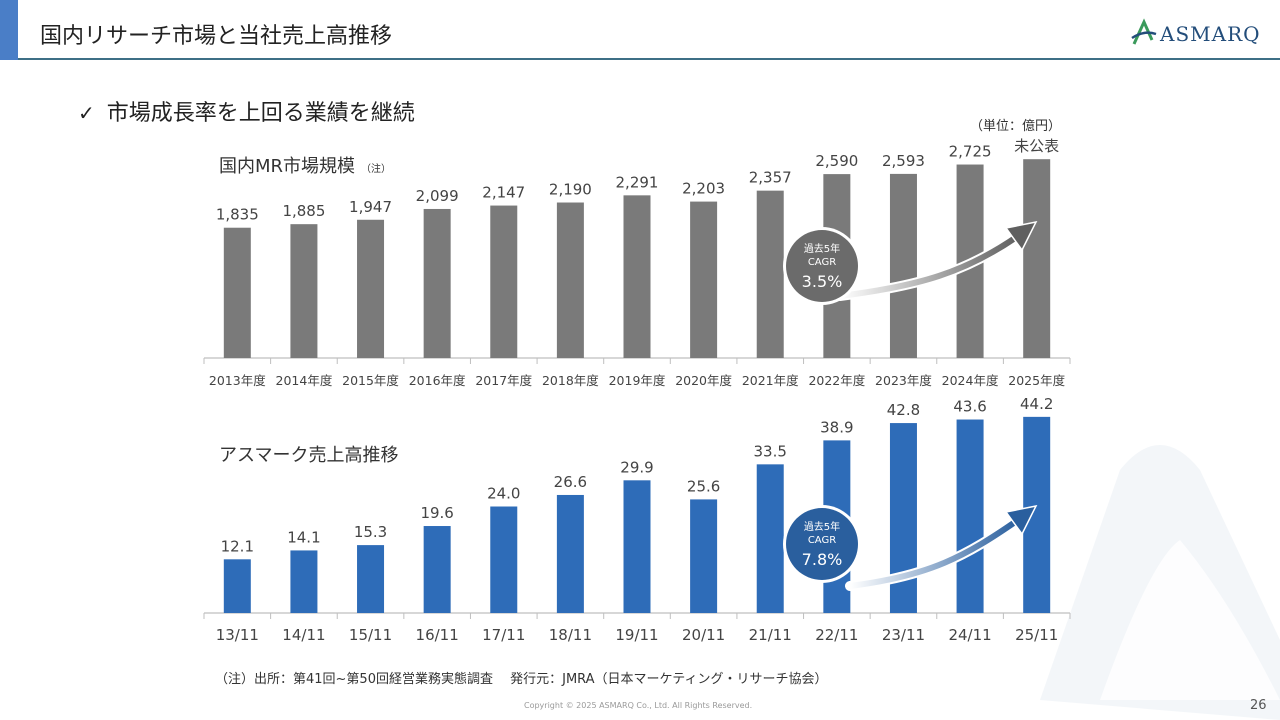 The height and width of the screenshot is (720, 1280). I want to click on sales-data-label: 15.3, so click(370, 532).